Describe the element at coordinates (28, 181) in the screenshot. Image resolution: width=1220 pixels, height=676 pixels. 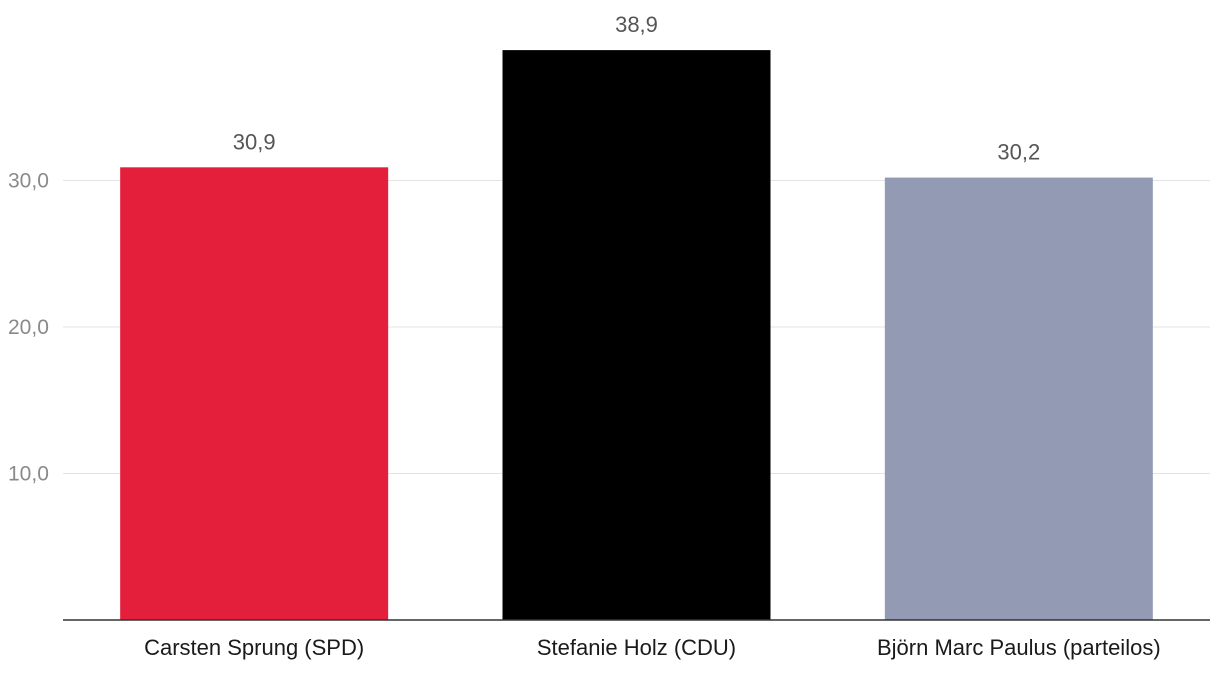
I see `y-tick-label: 30,0` at that location.